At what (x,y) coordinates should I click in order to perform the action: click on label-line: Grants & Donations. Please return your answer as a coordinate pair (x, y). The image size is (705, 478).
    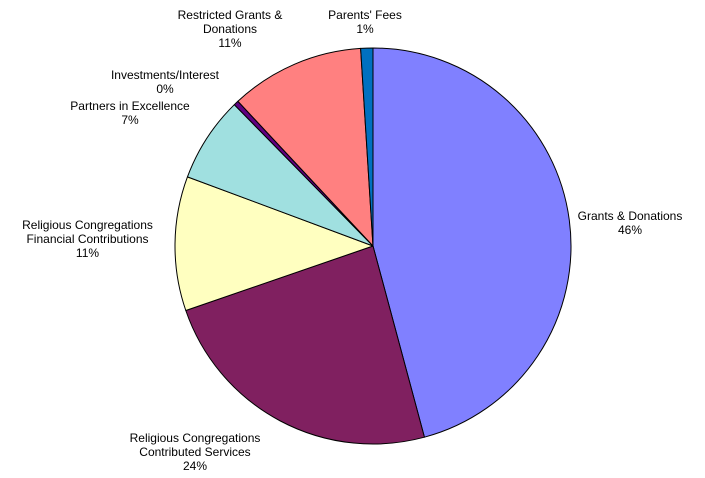
    Looking at the image, I should click on (630, 216).